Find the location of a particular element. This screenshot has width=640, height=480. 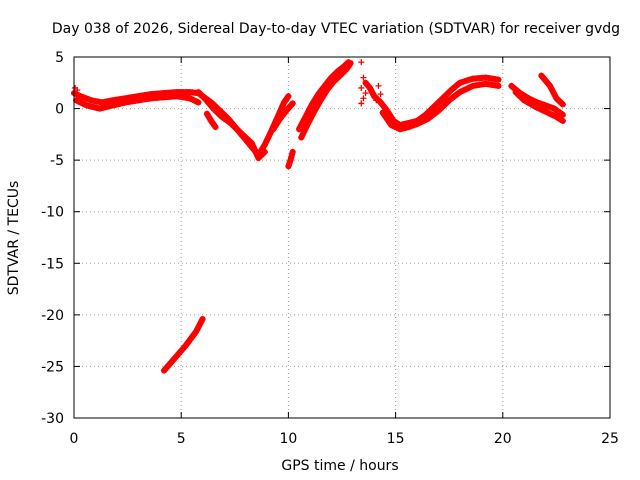

x-tick-label: 5 is located at coordinates (181, 439).